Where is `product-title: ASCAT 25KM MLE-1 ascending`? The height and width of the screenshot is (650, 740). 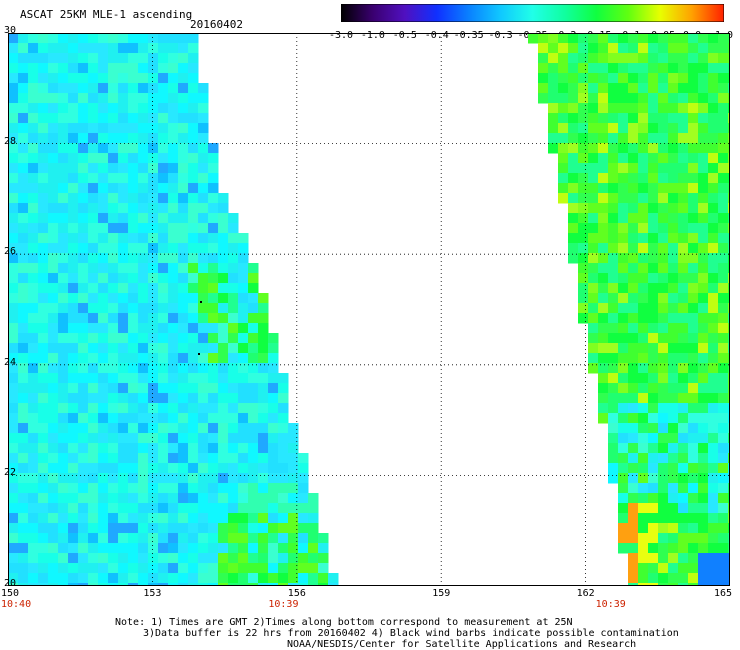 product-title: ASCAT 25KM MLE-1 ascending is located at coordinates (106, 14).